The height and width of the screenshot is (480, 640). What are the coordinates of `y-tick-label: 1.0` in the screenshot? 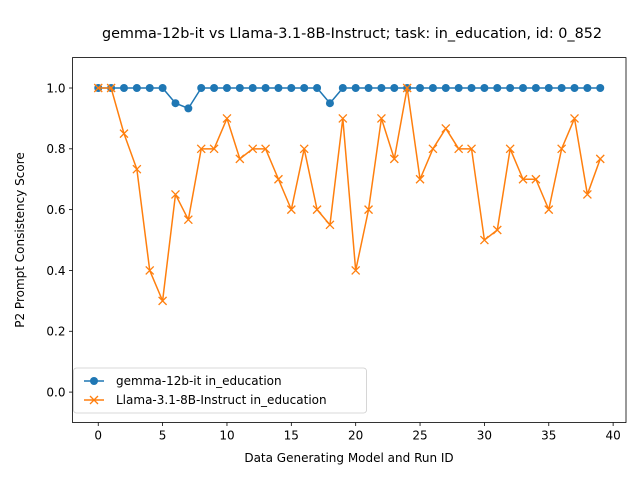 It's located at (55, 88).